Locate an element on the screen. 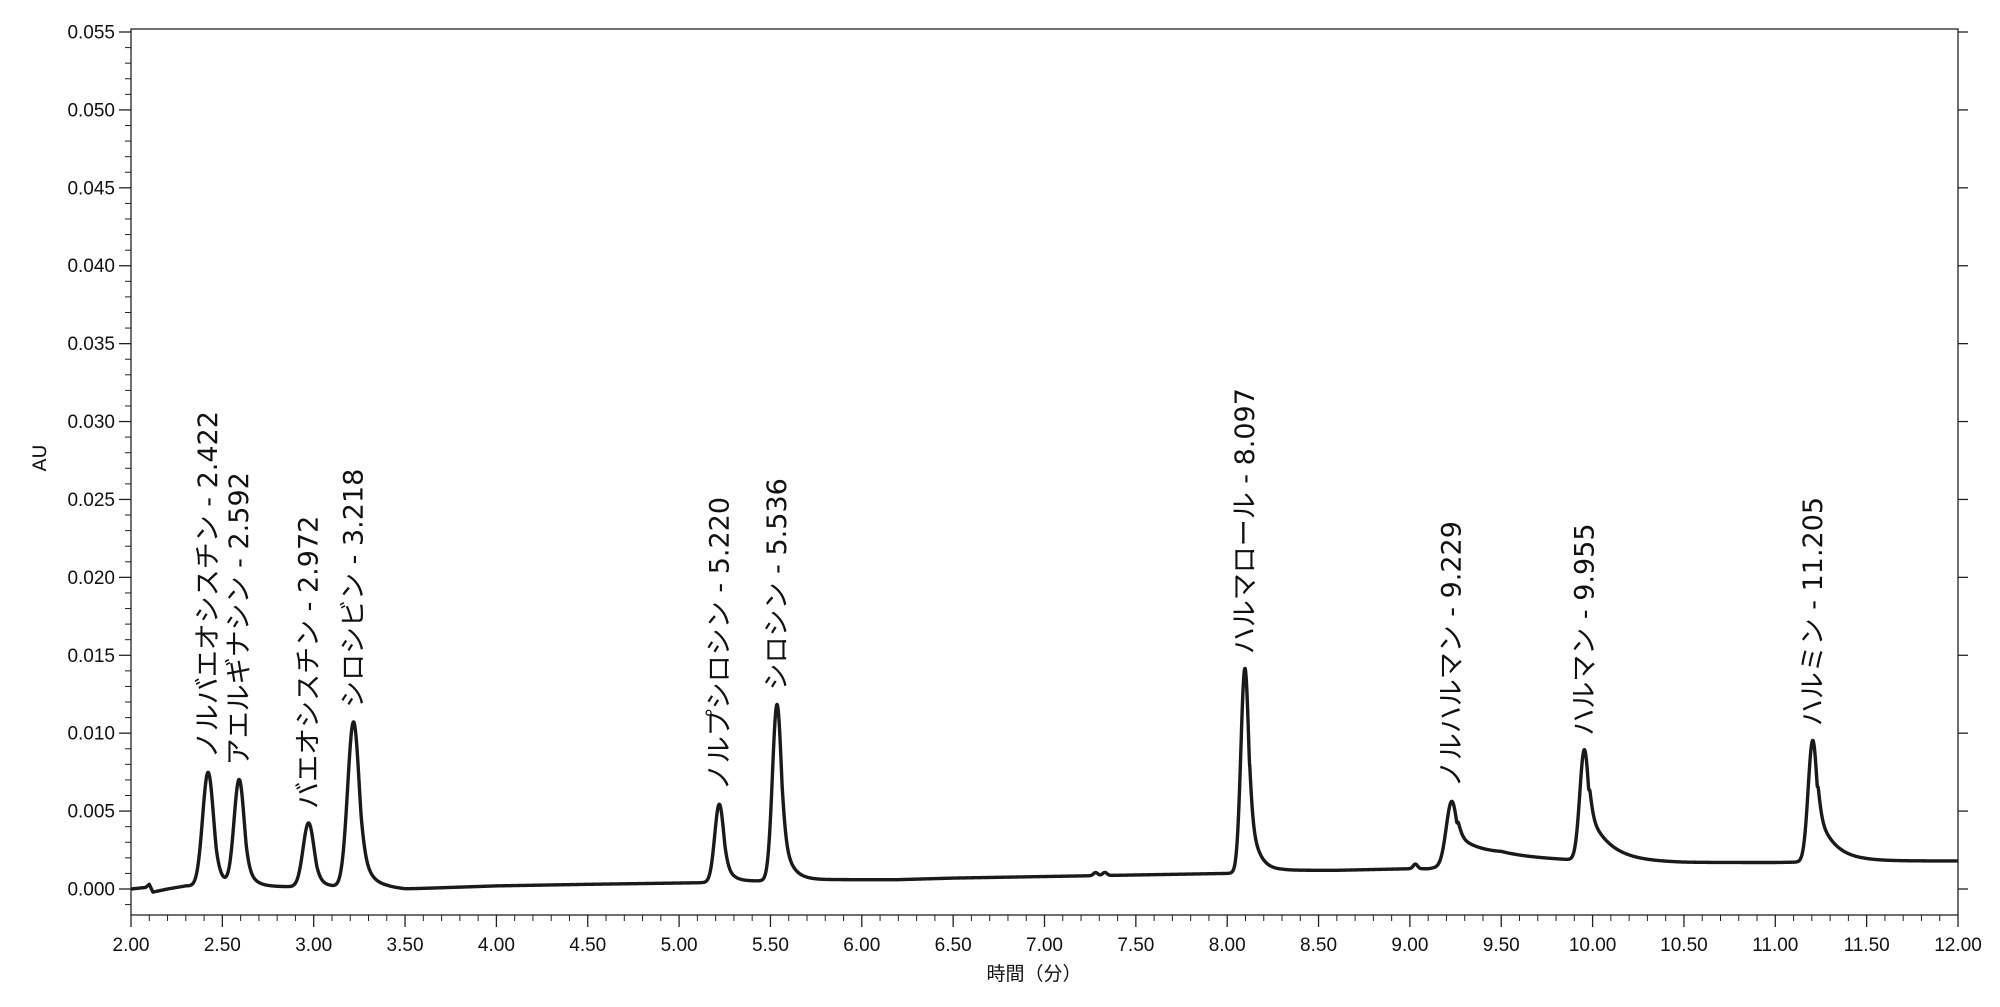 Image resolution: width=2000 pixels, height=1007 pixels. y-tick-label: 0.000 is located at coordinates (91, 890).